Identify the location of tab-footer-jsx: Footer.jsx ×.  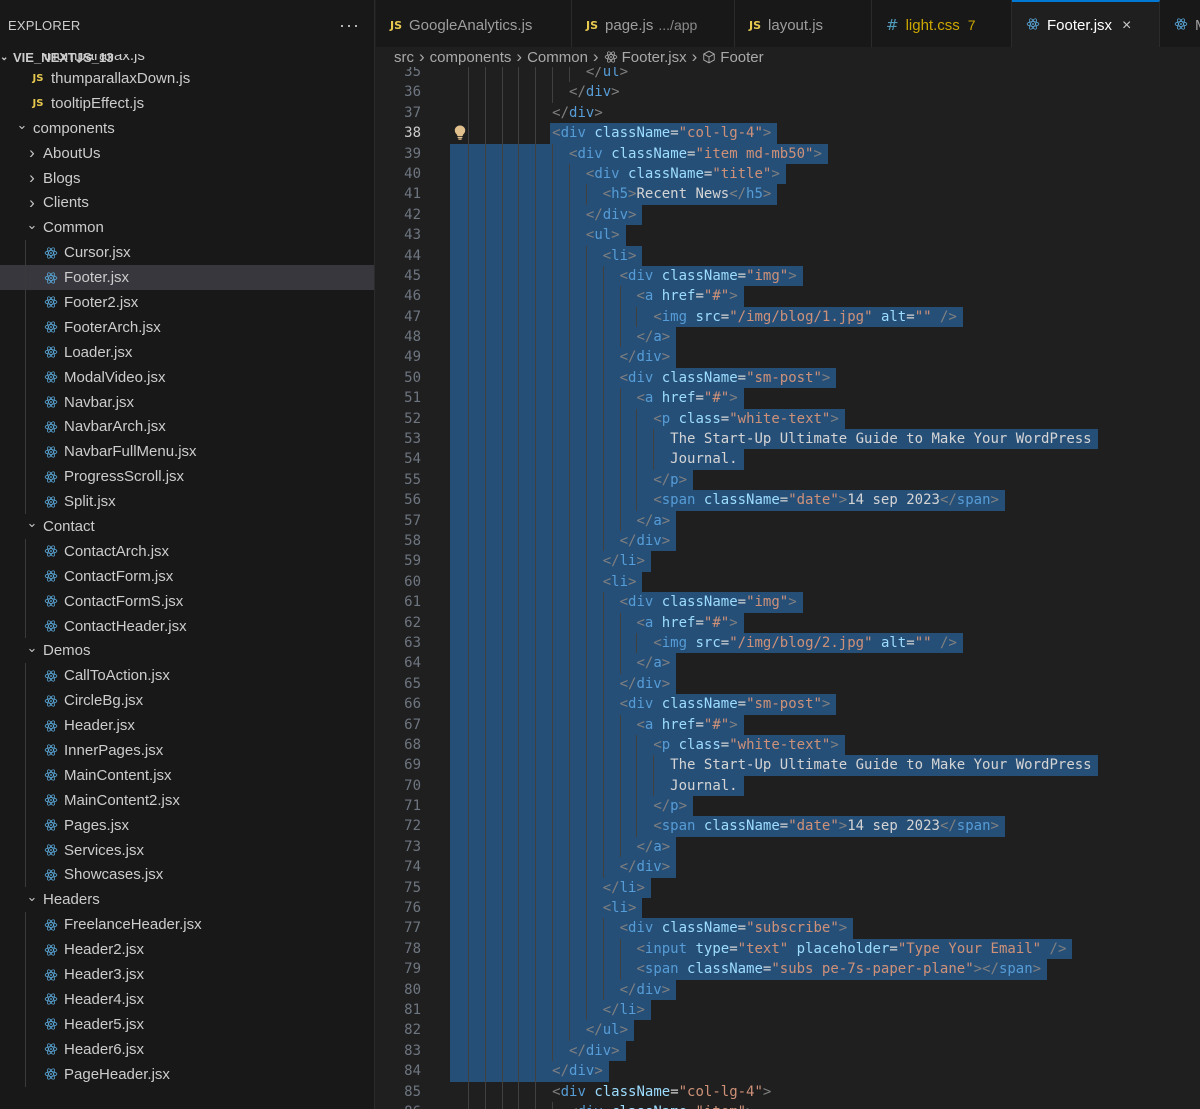
(1086, 24).